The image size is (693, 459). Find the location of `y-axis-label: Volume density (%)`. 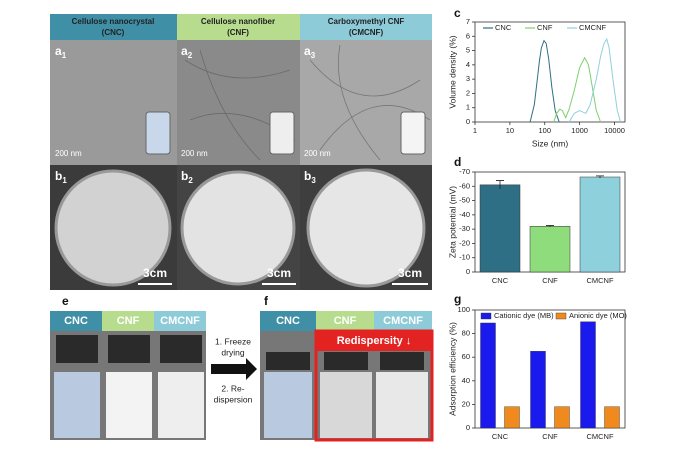

y-axis-label: Volume density (%) is located at coordinates (452, 71).